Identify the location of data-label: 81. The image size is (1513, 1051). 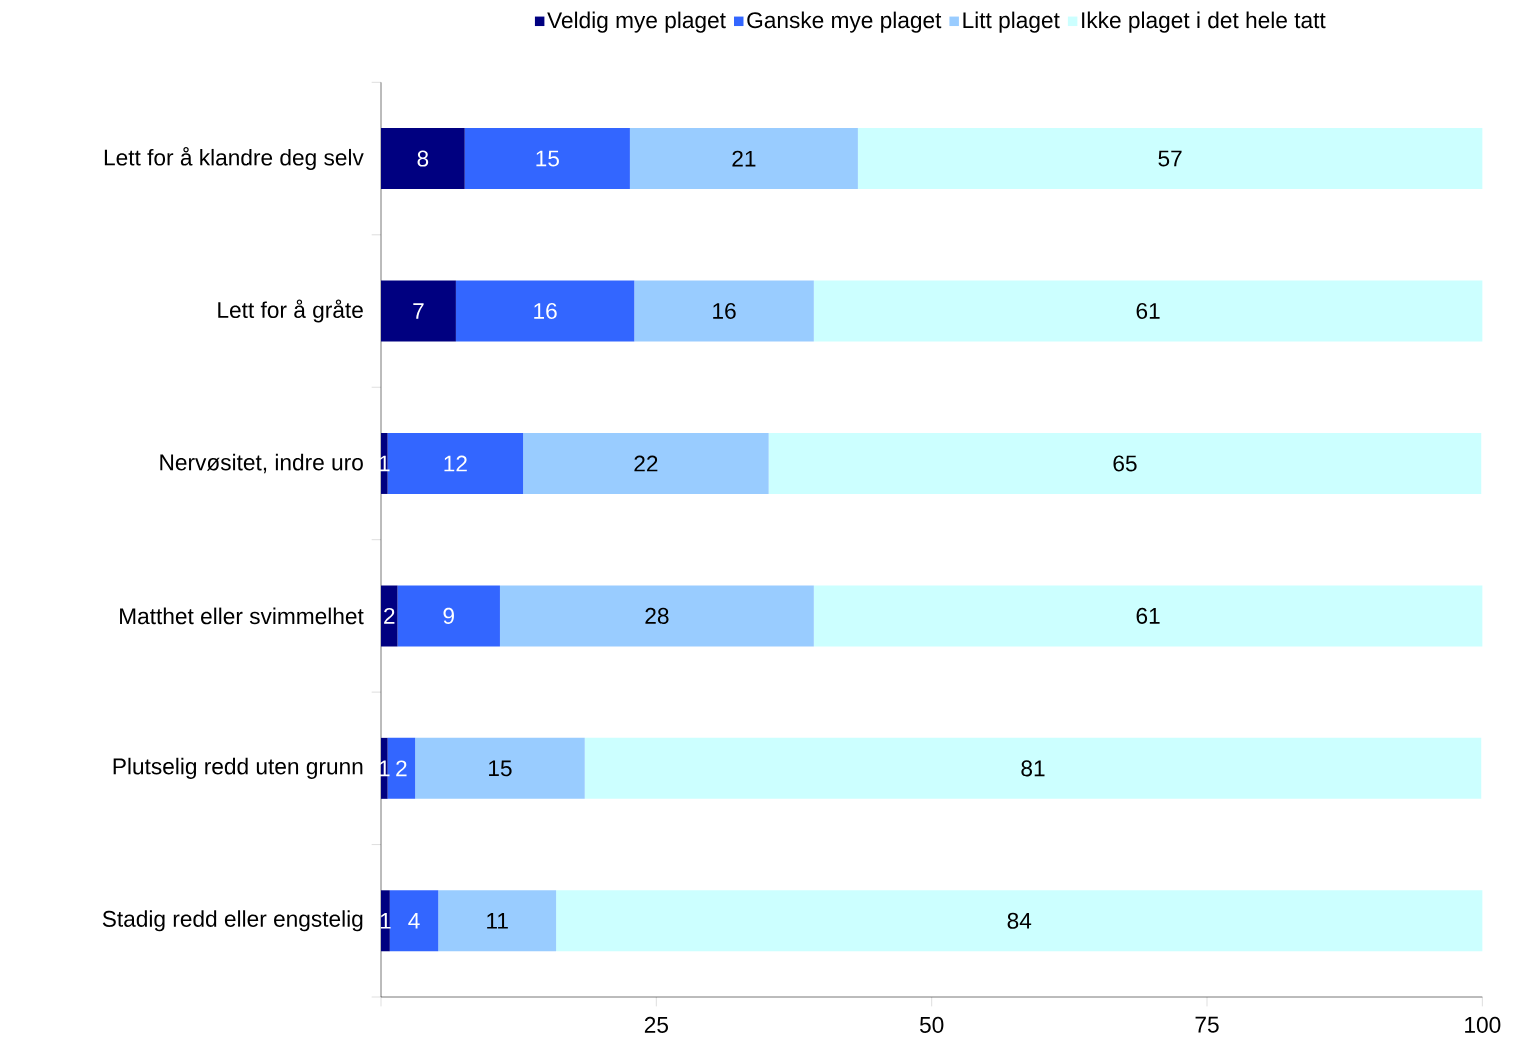
(1033, 768).